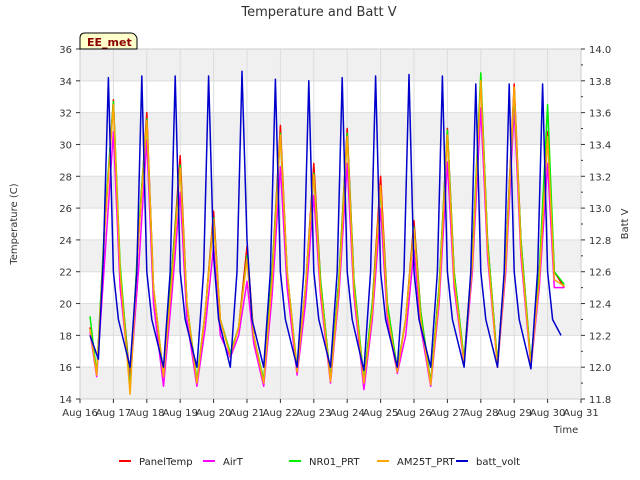  Describe the element at coordinates (65, 114) in the screenshot. I see `y-tick-label: 32` at that location.